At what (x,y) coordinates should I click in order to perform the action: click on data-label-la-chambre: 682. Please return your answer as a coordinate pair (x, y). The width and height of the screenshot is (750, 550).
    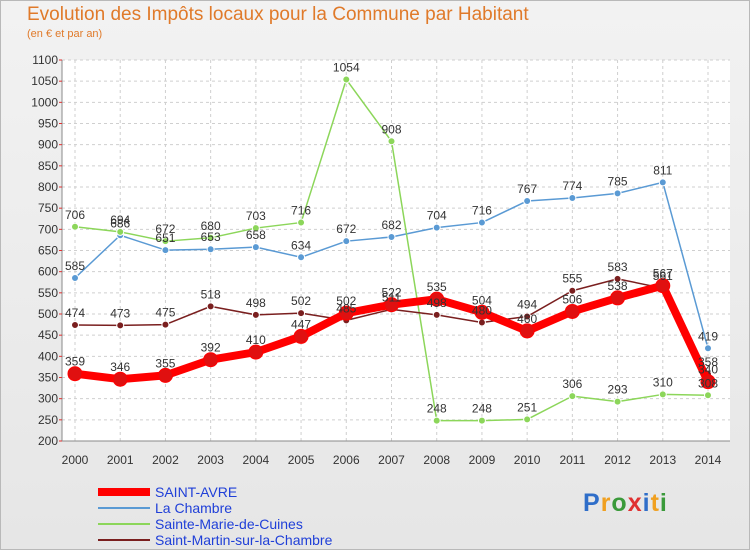
    Looking at the image, I should click on (391, 225).